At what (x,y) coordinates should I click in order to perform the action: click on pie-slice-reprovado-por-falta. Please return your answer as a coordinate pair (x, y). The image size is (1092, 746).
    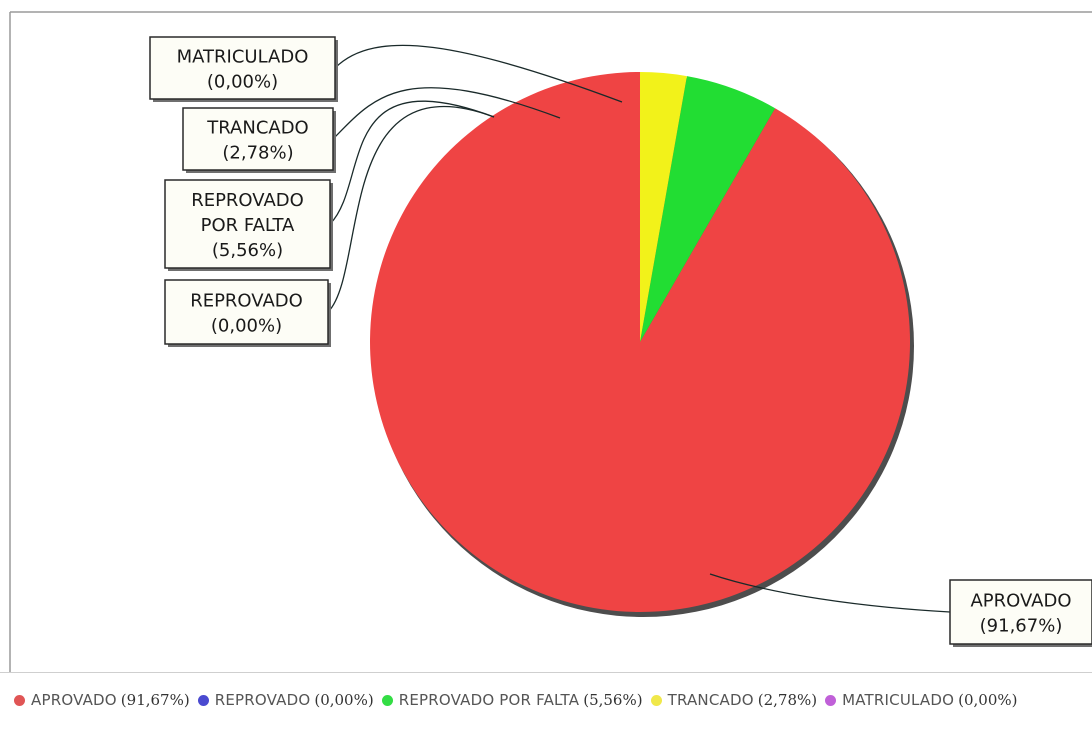
    Looking at the image, I should click on (708, 209).